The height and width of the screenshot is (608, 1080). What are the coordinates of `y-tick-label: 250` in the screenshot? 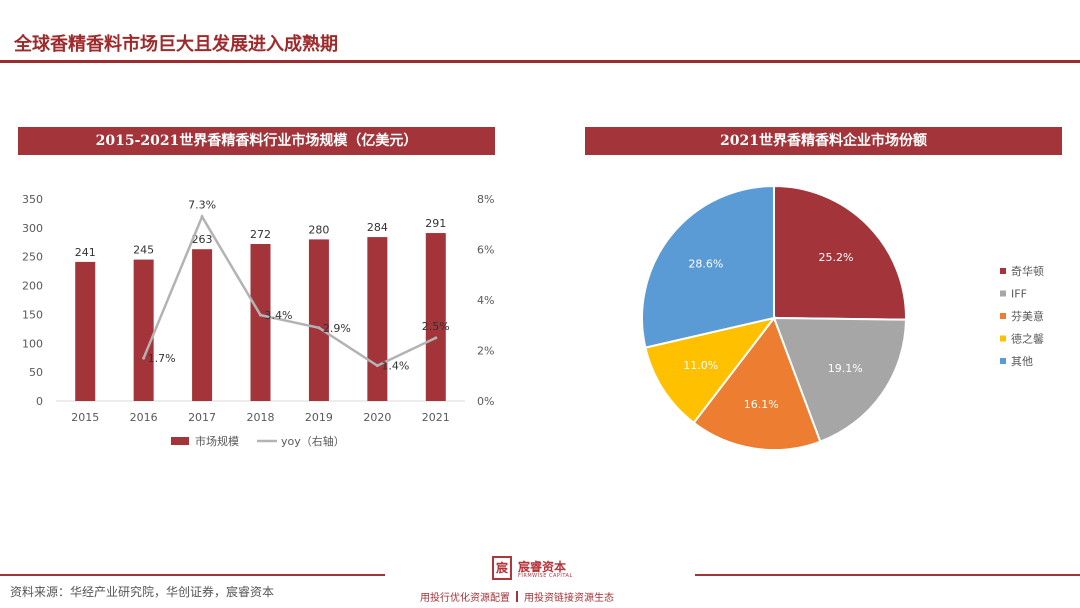 It's located at (32, 257).